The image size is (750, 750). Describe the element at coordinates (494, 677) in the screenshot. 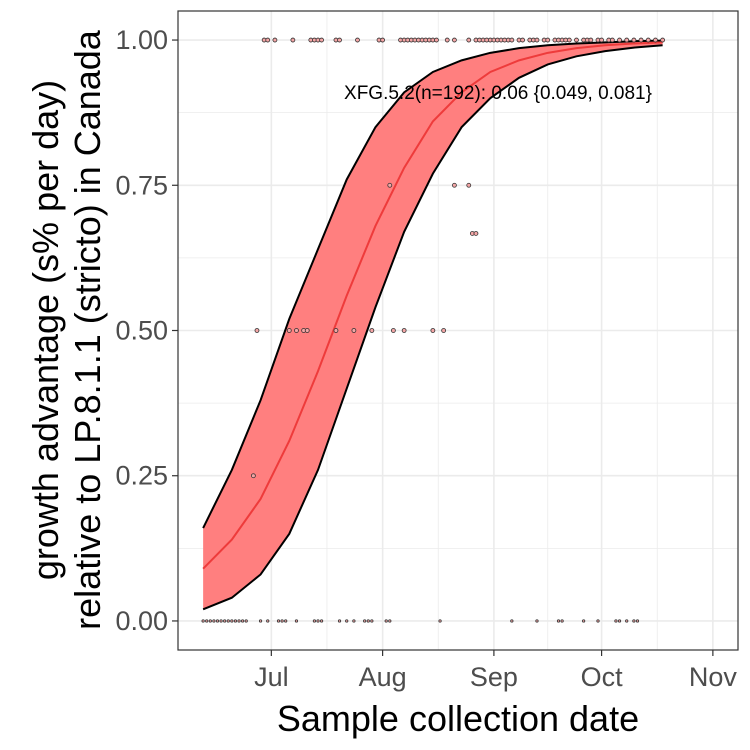

I see `x-tick-label: Sep` at that location.